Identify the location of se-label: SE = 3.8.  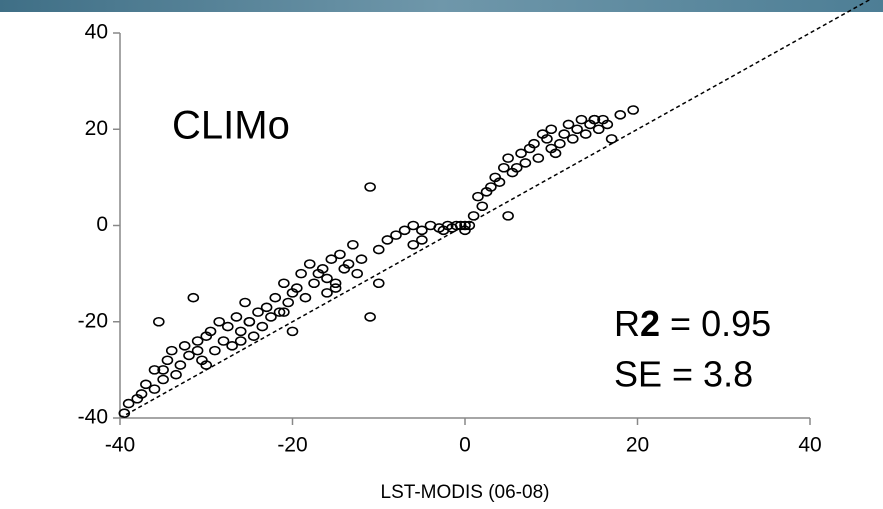
(683, 374).